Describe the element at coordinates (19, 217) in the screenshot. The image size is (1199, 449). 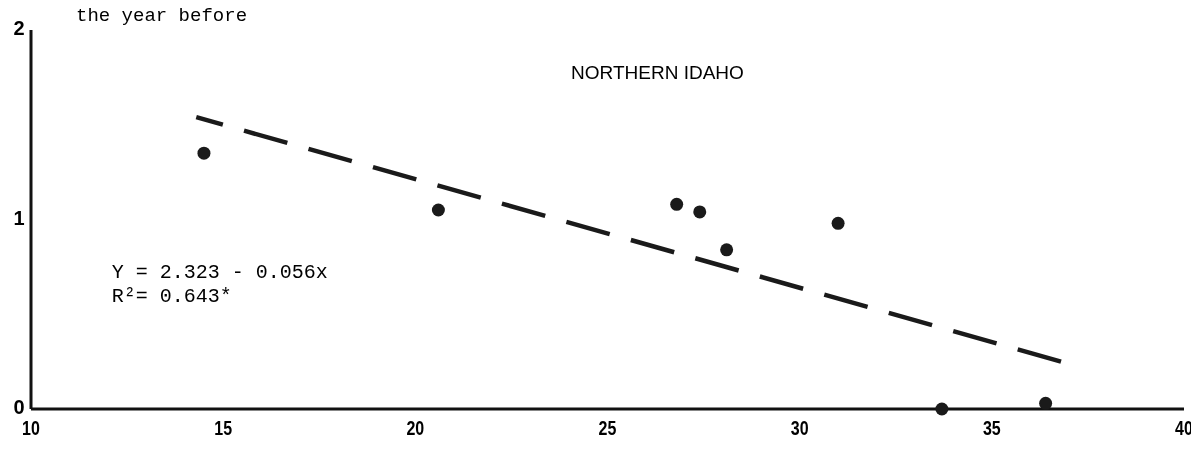
I see `y-tick-label: 1` at that location.